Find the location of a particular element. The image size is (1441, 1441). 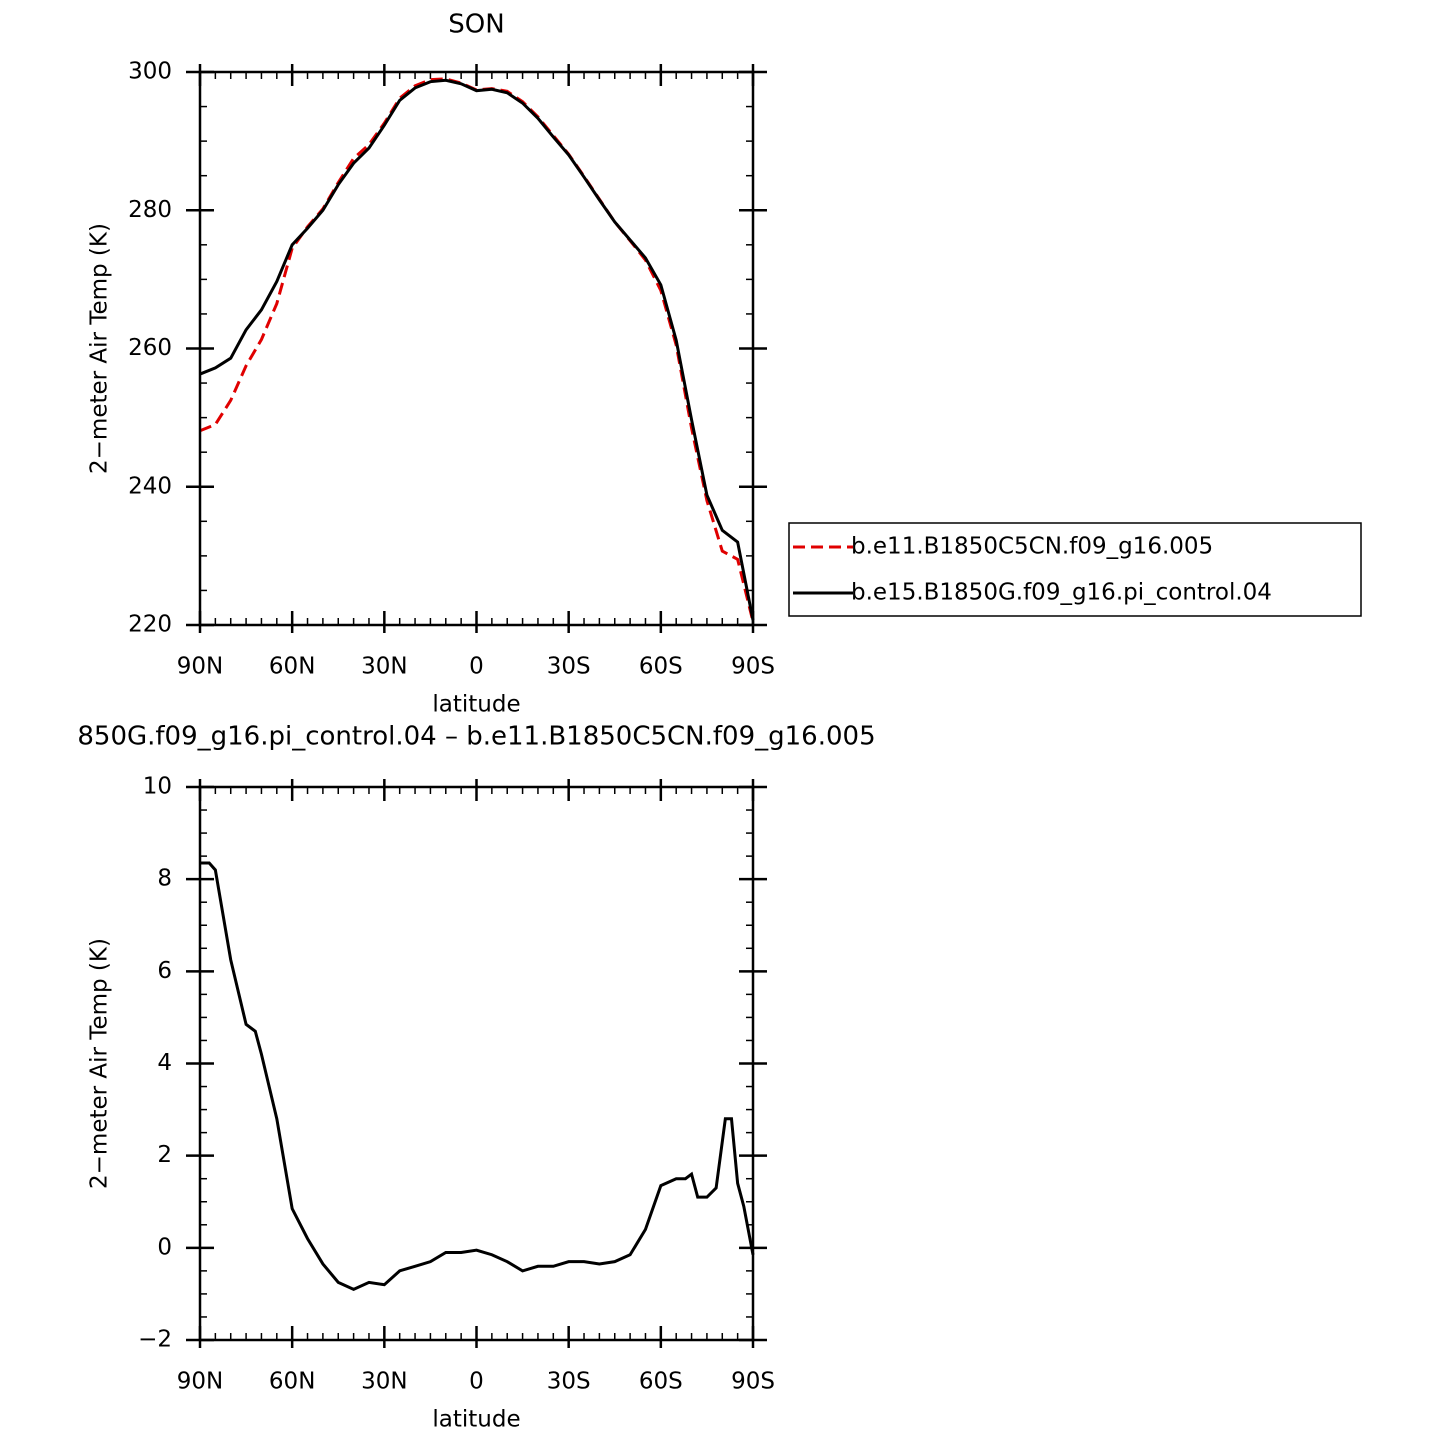

y-tick-label: 4 is located at coordinates (164, 1063).